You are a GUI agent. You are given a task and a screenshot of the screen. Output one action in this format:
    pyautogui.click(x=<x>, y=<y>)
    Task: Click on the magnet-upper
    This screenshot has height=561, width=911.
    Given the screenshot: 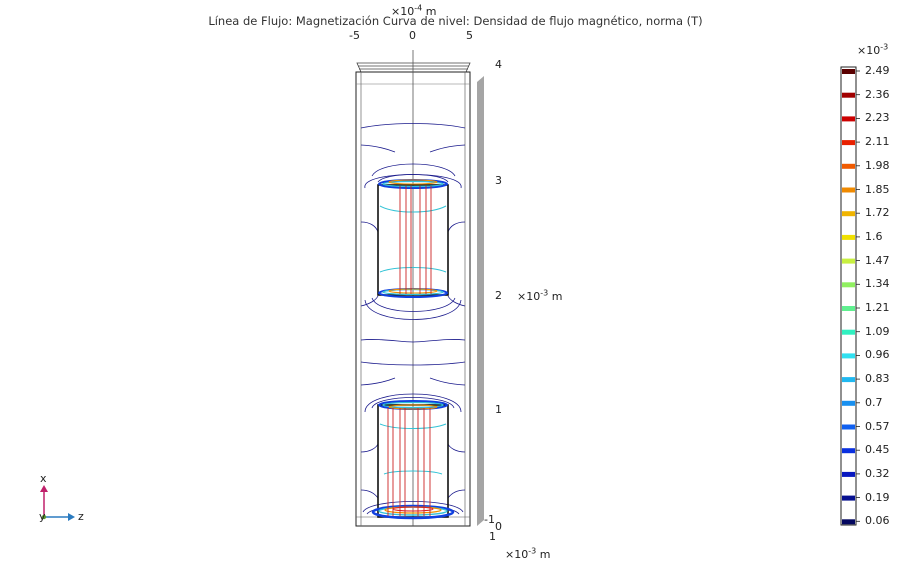 What is the action you would take?
    pyautogui.click(x=413, y=238)
    